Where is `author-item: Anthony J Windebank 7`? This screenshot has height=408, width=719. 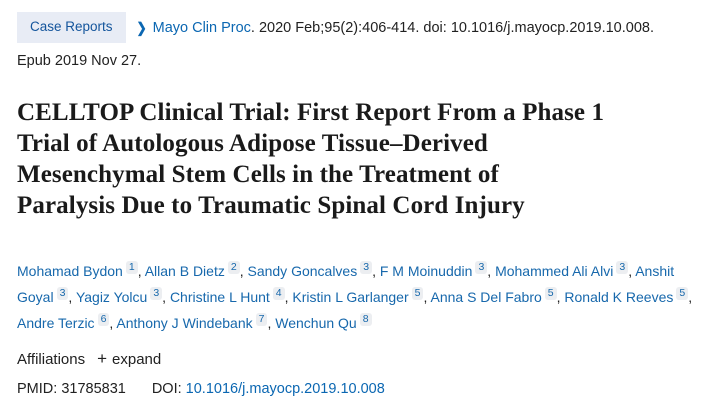
author-item: Anthony J Windebank 7 is located at coordinates (192, 322).